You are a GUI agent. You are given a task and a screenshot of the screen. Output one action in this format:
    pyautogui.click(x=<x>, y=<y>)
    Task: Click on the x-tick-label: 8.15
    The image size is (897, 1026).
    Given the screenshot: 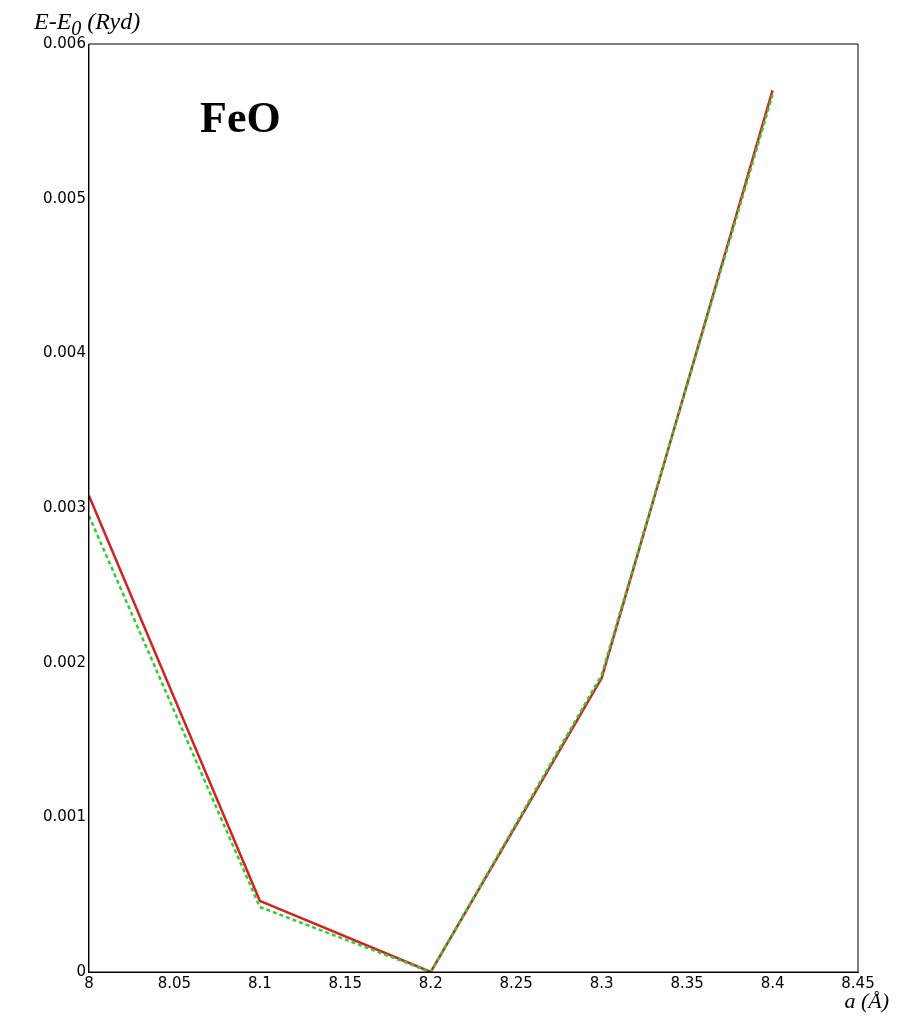 What is the action you would take?
    pyautogui.click(x=345, y=982)
    